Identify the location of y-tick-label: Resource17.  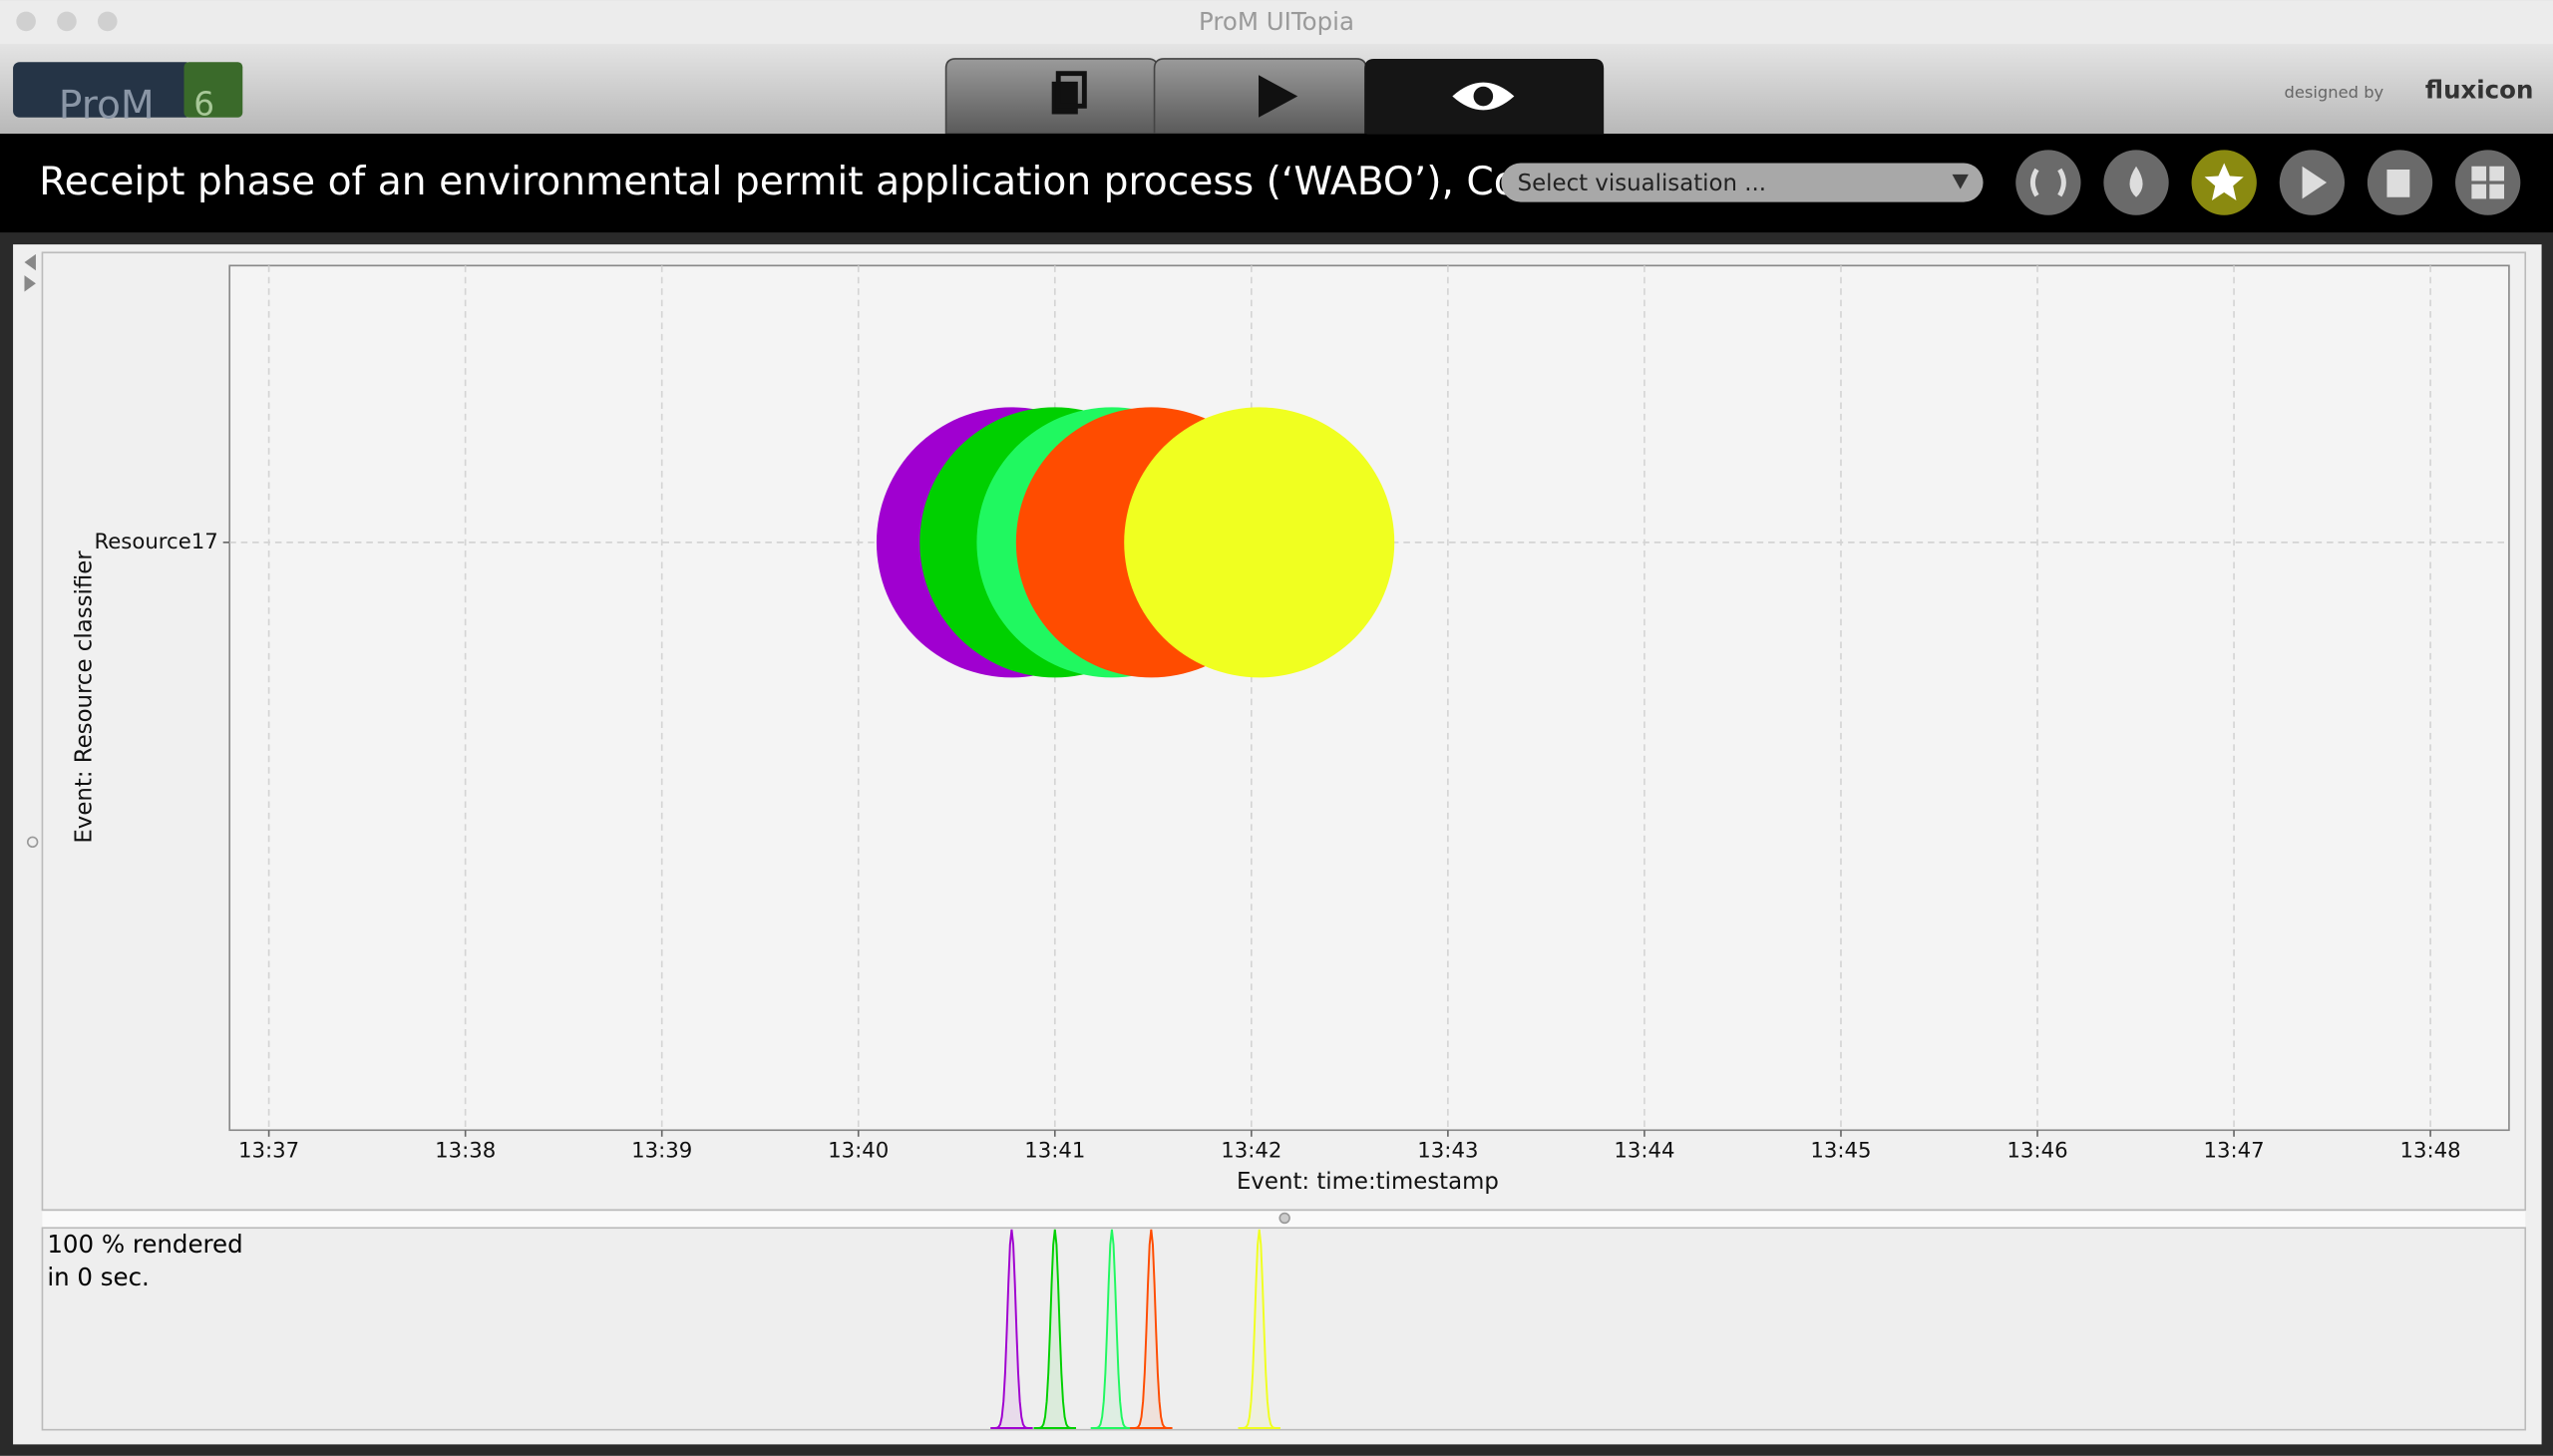
(156, 542).